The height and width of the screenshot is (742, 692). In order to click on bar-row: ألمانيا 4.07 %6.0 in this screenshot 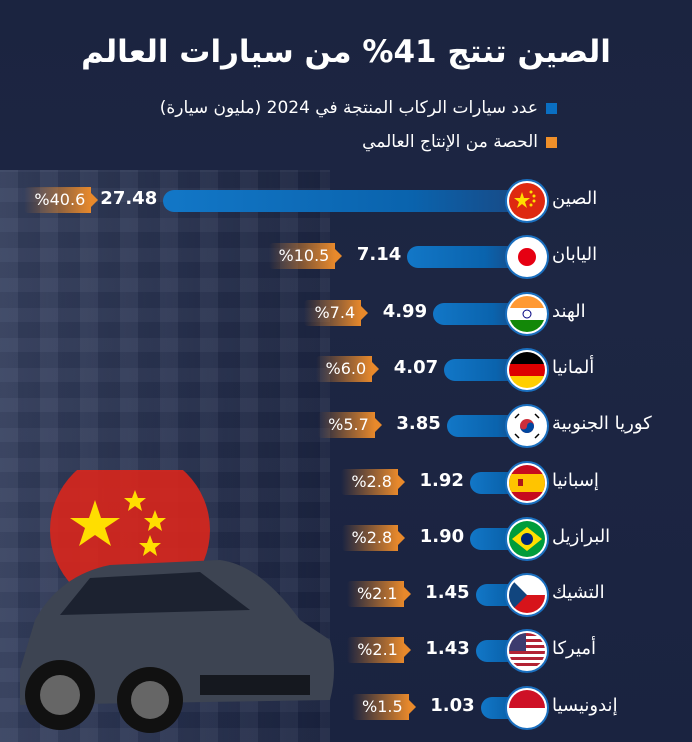, I will do `click(346, 369)`.